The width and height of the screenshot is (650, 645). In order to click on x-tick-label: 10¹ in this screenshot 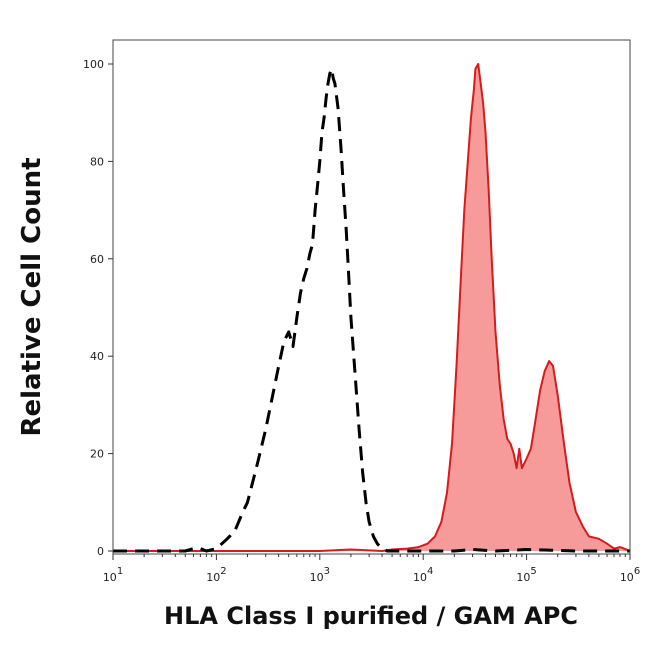, I will do `click(113, 575)`.